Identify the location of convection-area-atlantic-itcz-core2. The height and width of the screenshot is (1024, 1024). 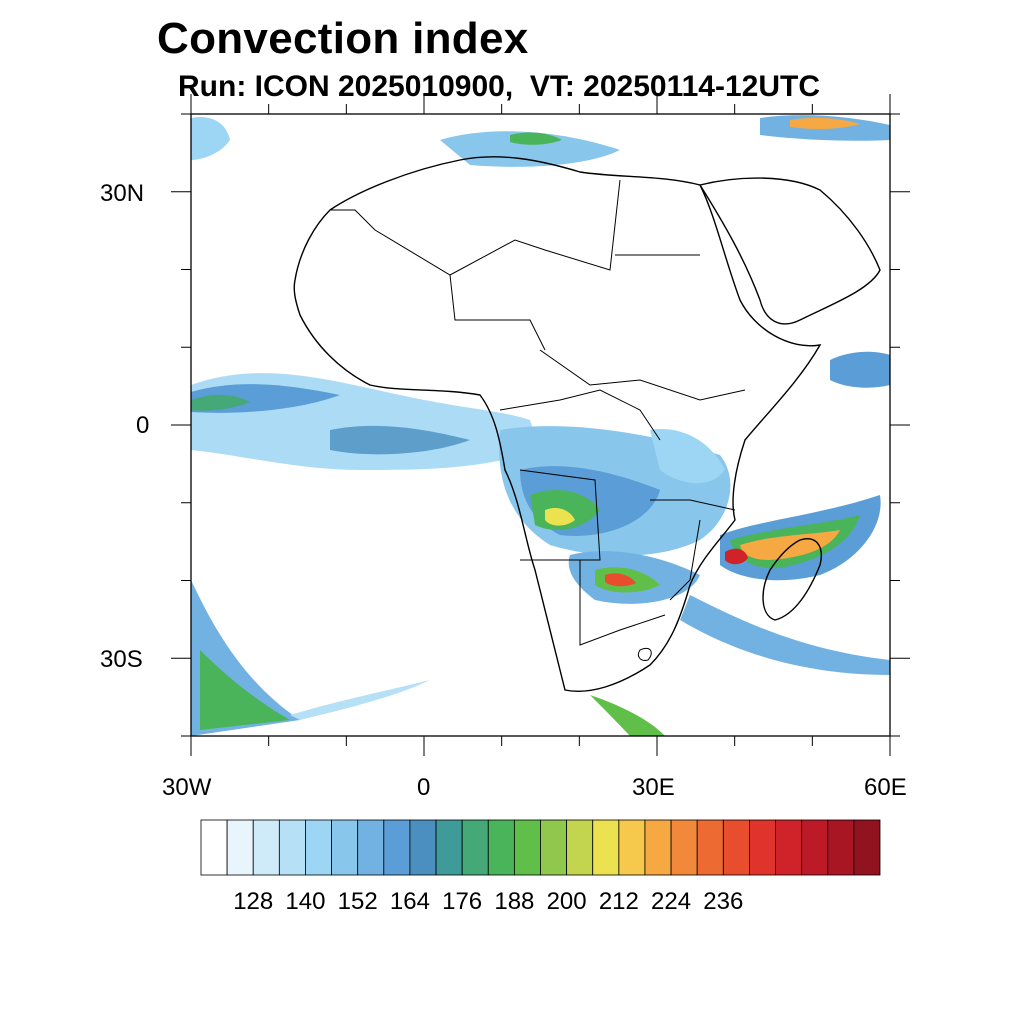
(400, 440).